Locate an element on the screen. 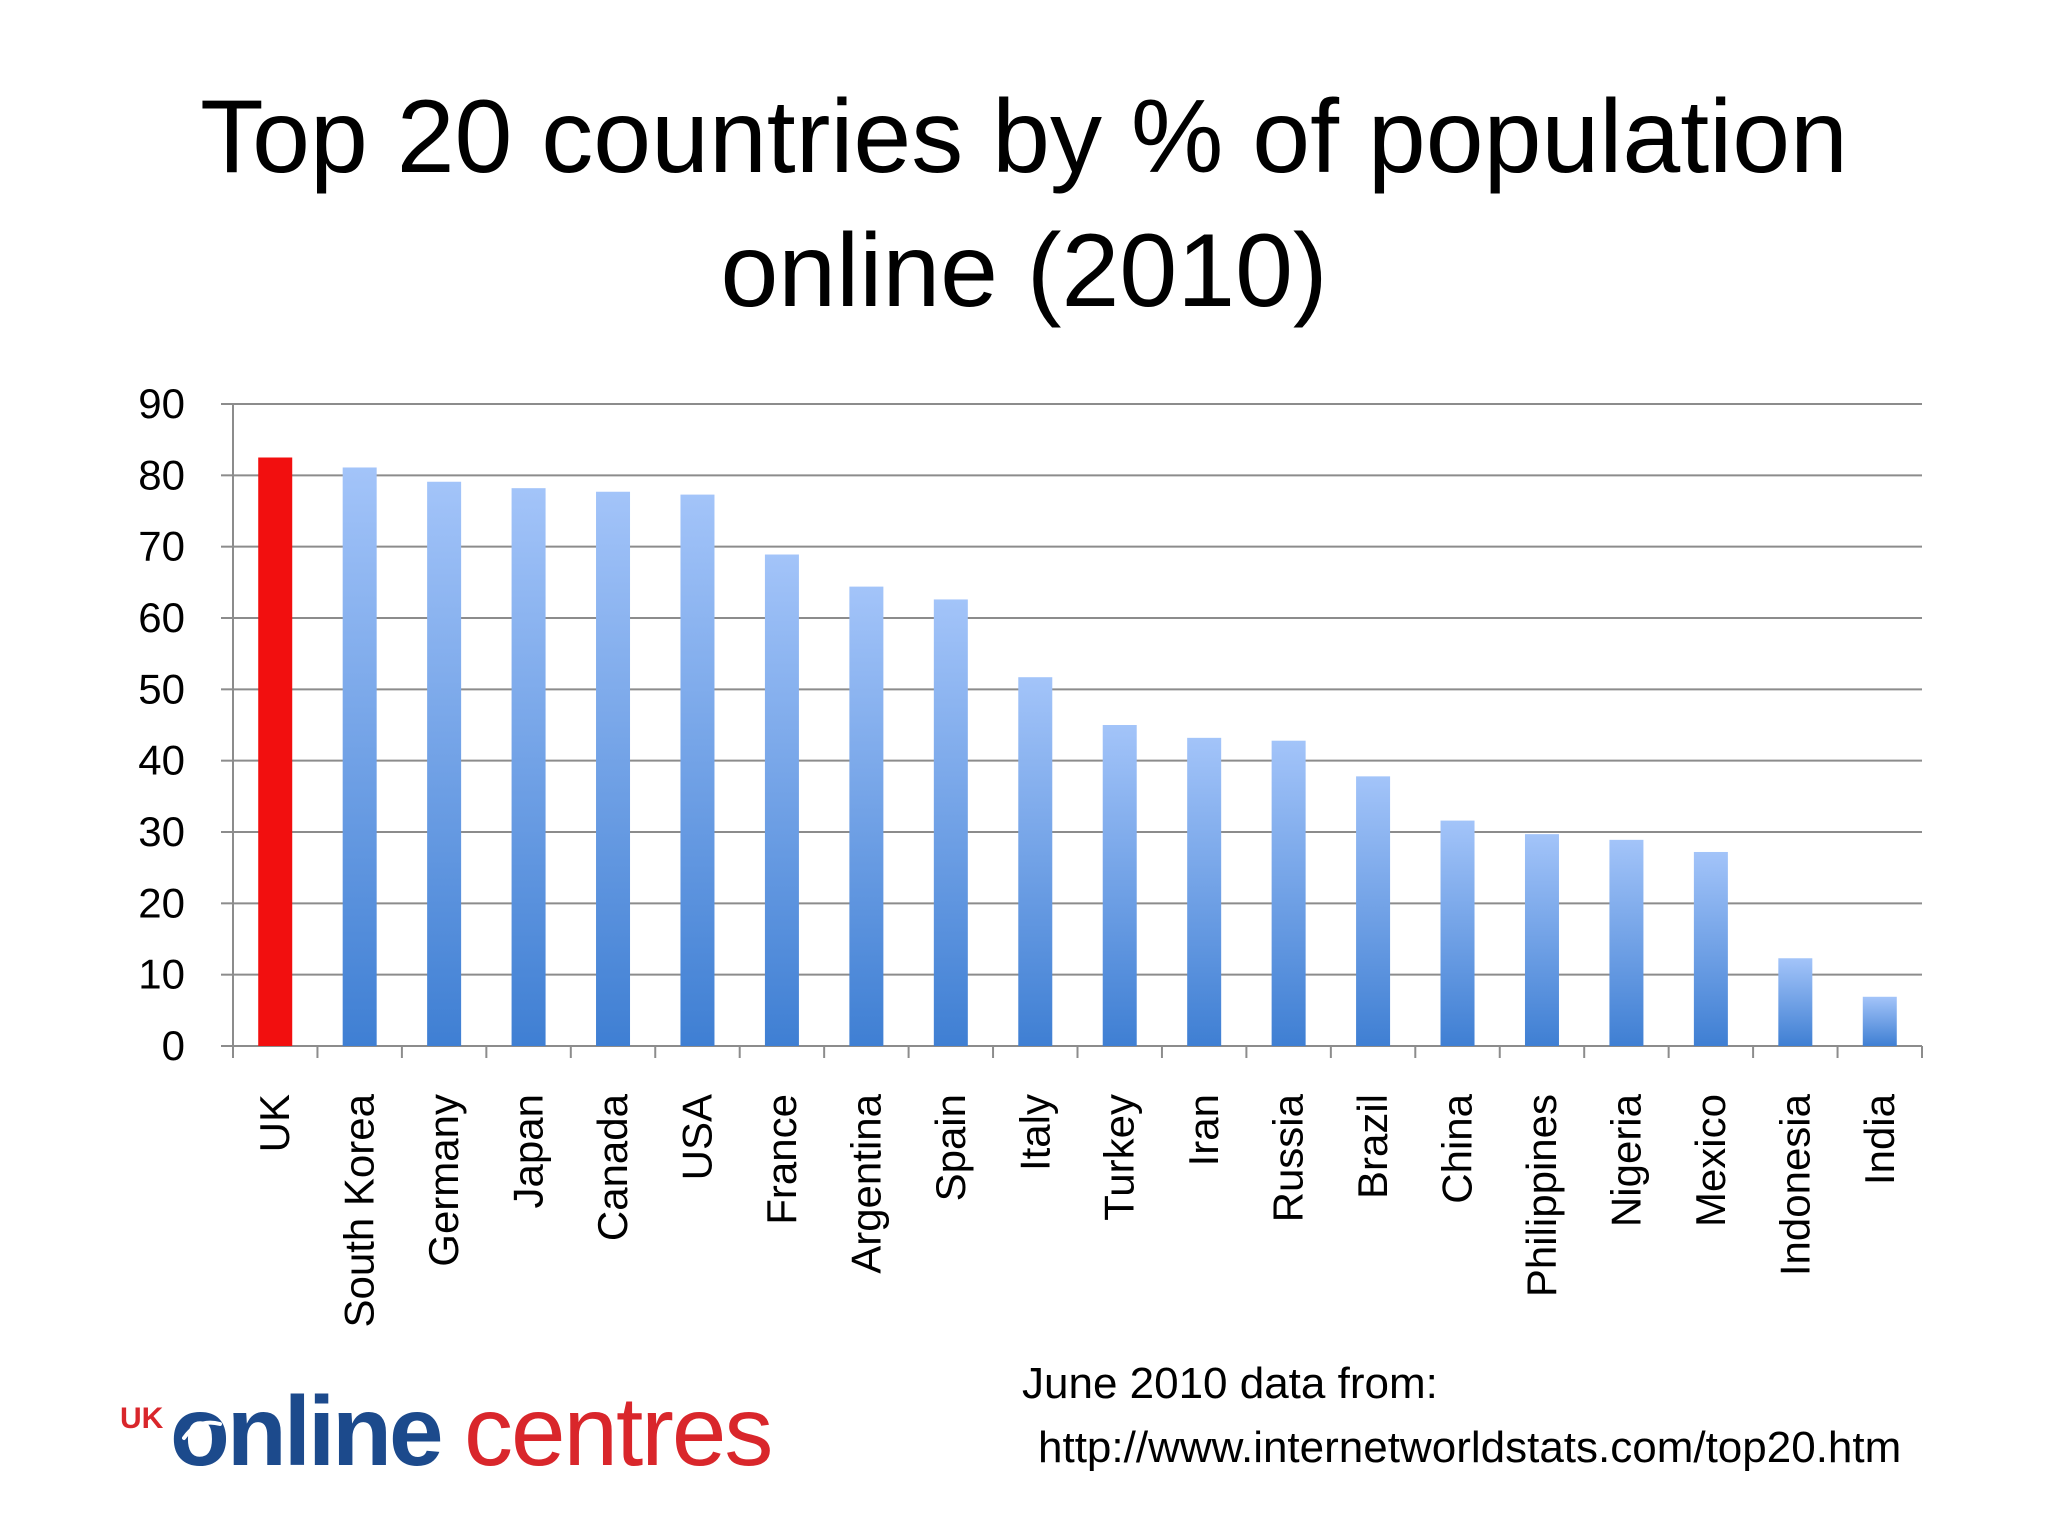 The image size is (2048, 1536). bar-spain is located at coordinates (950, 822).